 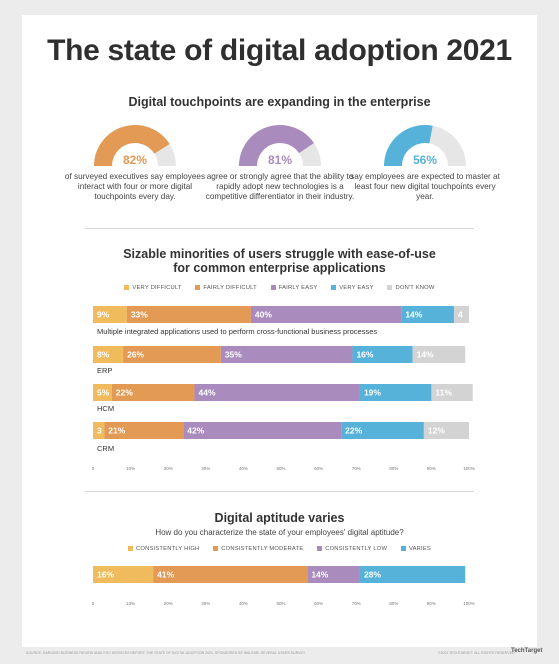 I want to click on legend-label: VARIES, so click(x=419, y=549).